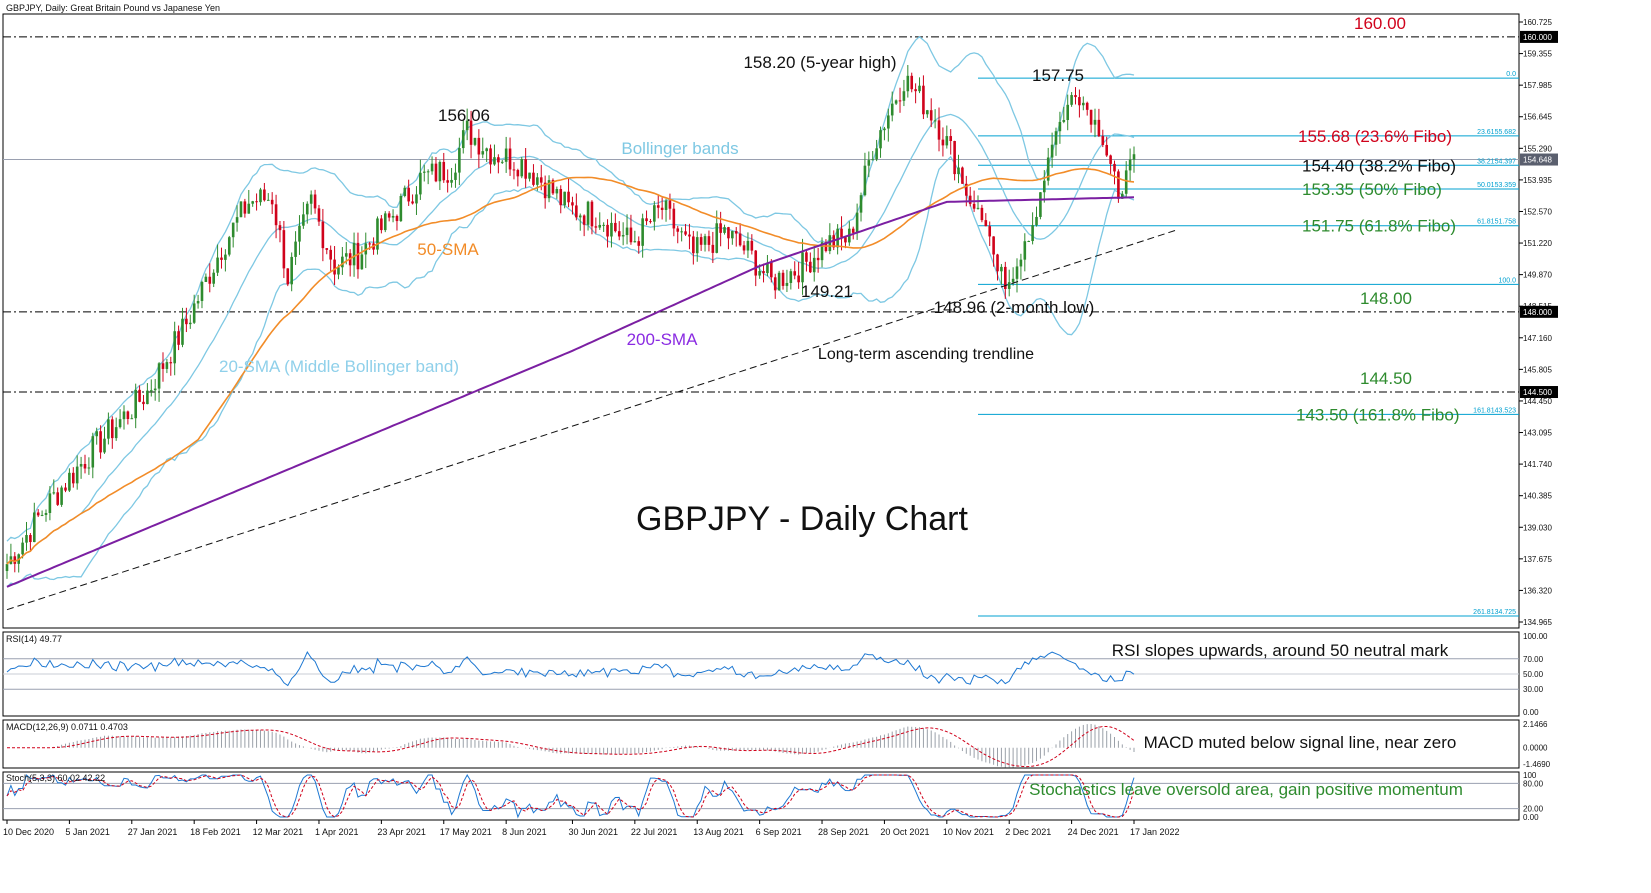  What do you see at coordinates (1537, 338) in the screenshot?
I see `price-tick-label: 147.160` at bounding box center [1537, 338].